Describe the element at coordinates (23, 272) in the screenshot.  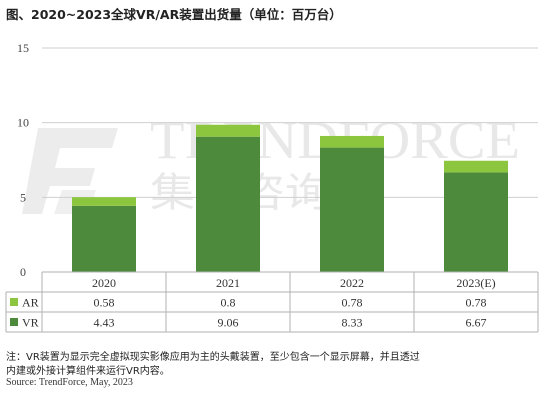
I see `y-tick-label: 0` at that location.